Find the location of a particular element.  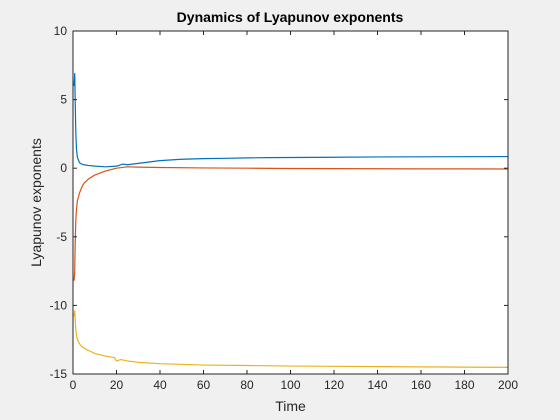

x-tick-label: 20 is located at coordinates (117, 385).